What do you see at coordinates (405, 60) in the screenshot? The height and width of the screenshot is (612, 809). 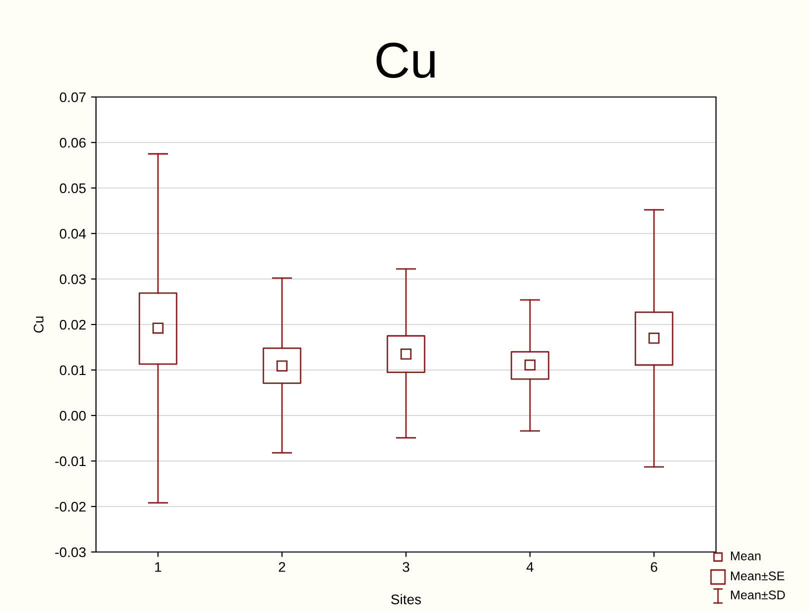 I see `chart-title: Cu` at bounding box center [405, 60].